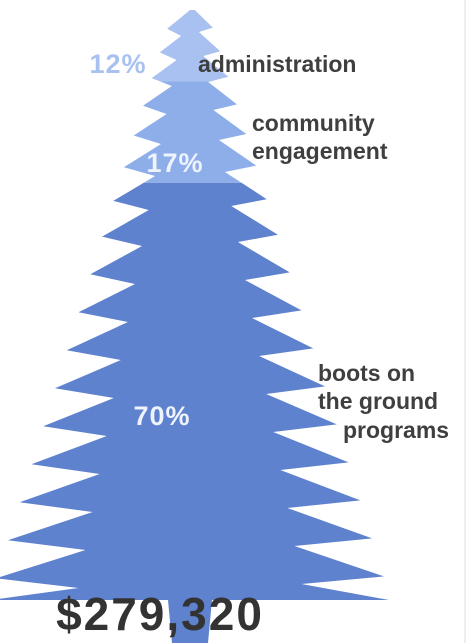 The image size is (466, 643). What do you see at coordinates (174, 163) in the screenshot?
I see `value-label: 17%` at bounding box center [174, 163].